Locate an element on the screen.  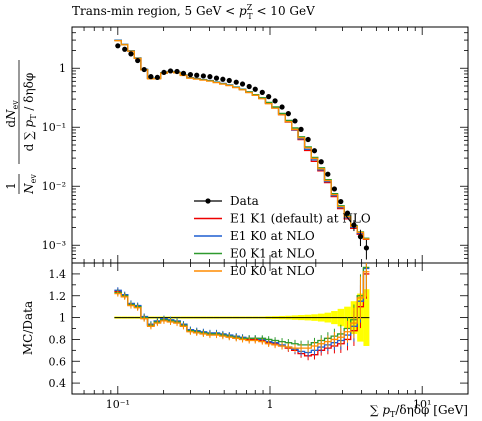
legend-label: E0 K1 at NLO is located at coordinates (272, 254).